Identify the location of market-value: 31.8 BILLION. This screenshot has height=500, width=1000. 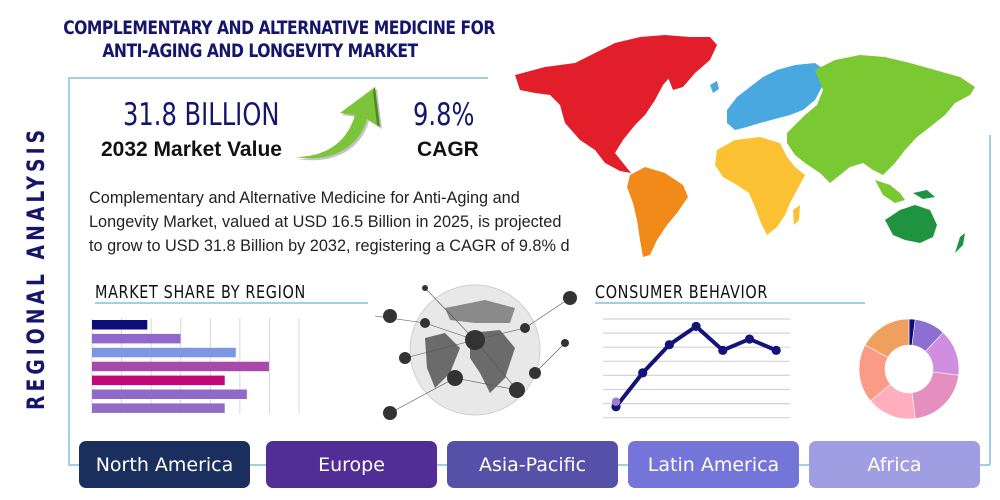
(201, 115).